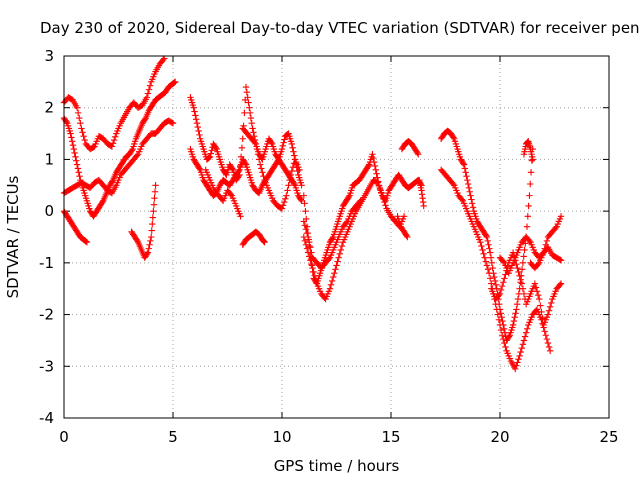 This screenshot has width=640, height=480. I want to click on x-axis-label: GPS time / hours, so click(337, 466).